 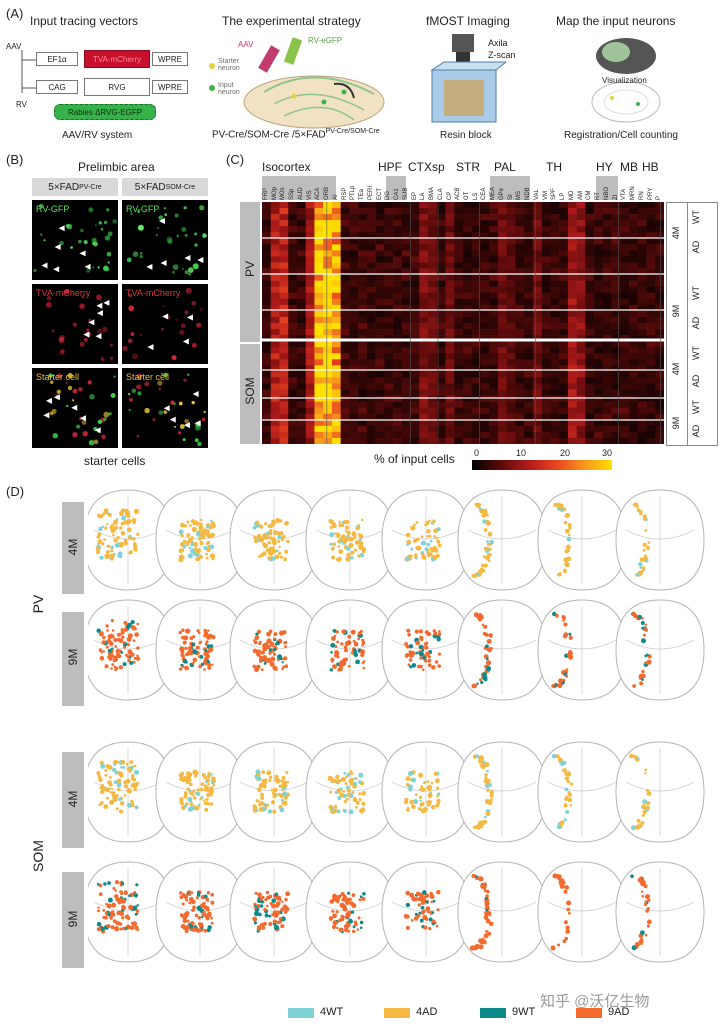 What do you see at coordinates (172, 419) in the screenshot?
I see `arrowhead` at bounding box center [172, 419].